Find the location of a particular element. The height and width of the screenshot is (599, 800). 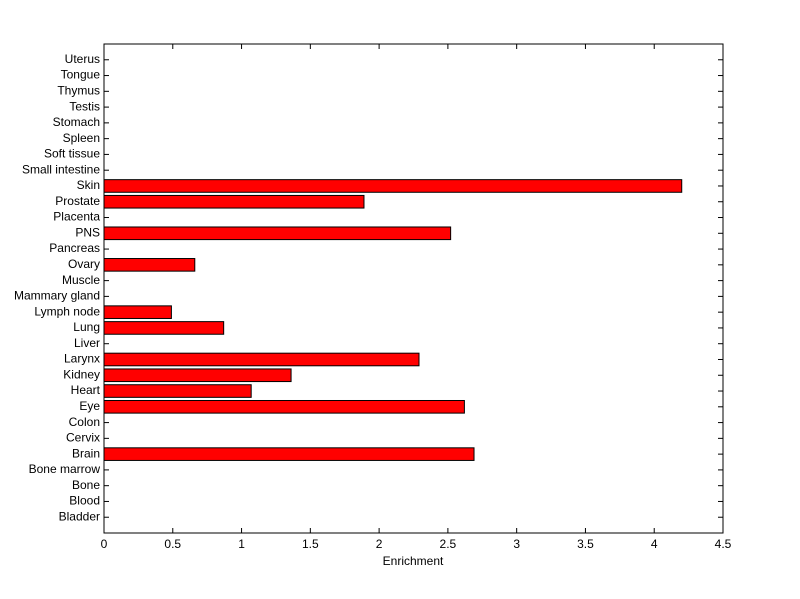

x-tick-label: 0.5 is located at coordinates (172, 544).